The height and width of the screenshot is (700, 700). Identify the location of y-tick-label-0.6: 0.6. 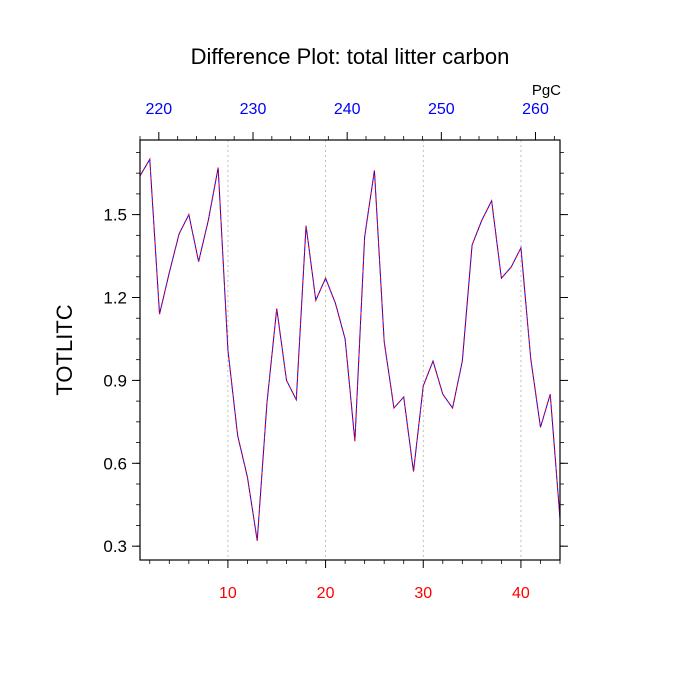
(115, 463).